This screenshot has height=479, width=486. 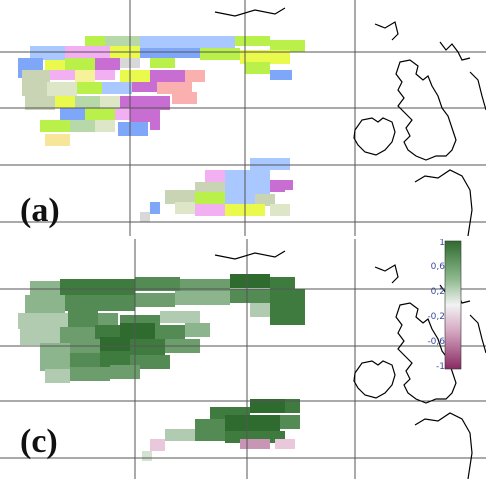 I want to click on colorbar-ticks: 1 0,6 0,2 -0,2 -0,6 -1, so click(x=434, y=307).